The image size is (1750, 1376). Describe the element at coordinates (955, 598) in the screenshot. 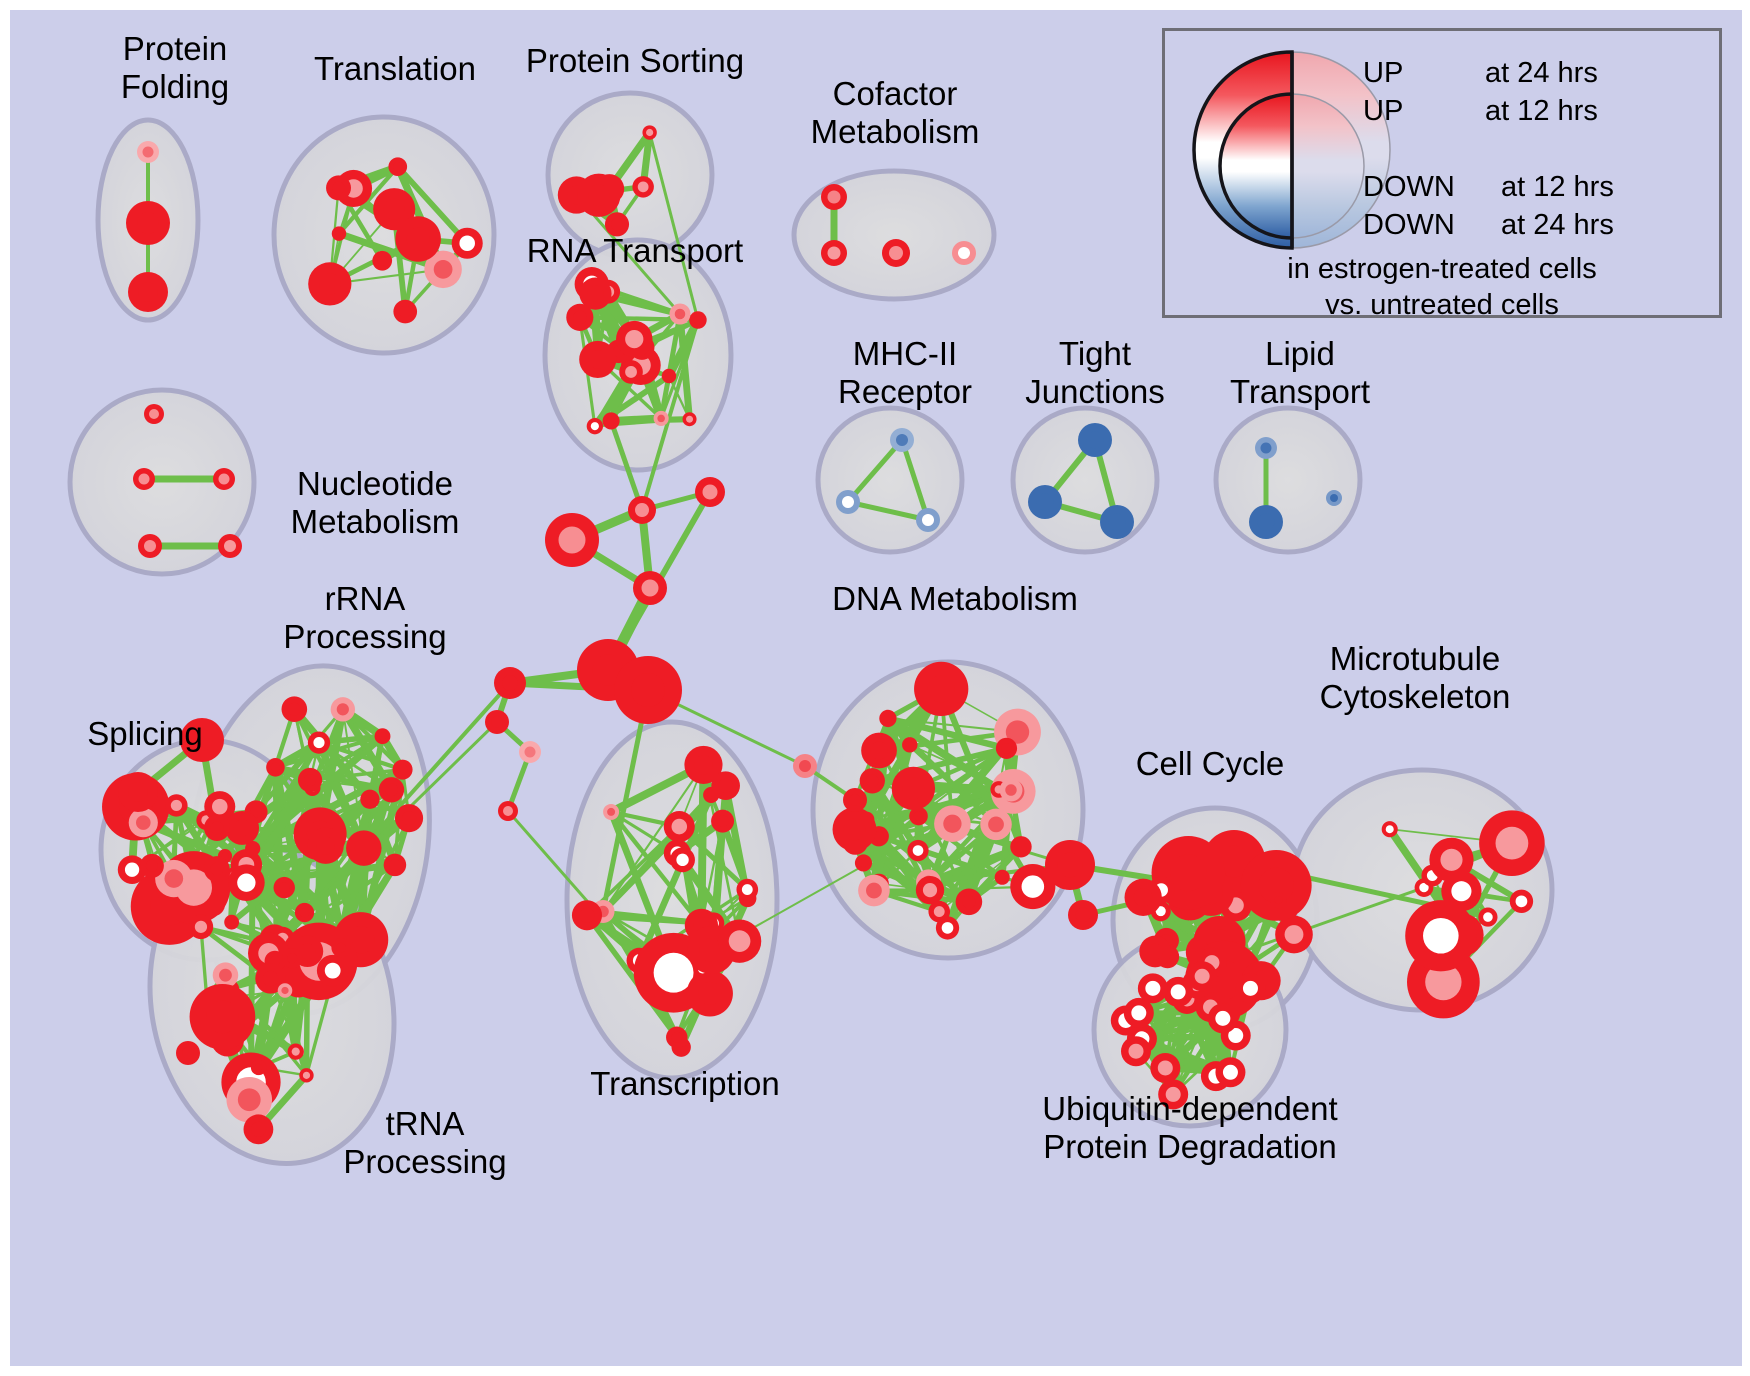

I see `cluster-label-dna-metabolism: DNA Metabolism` at that location.